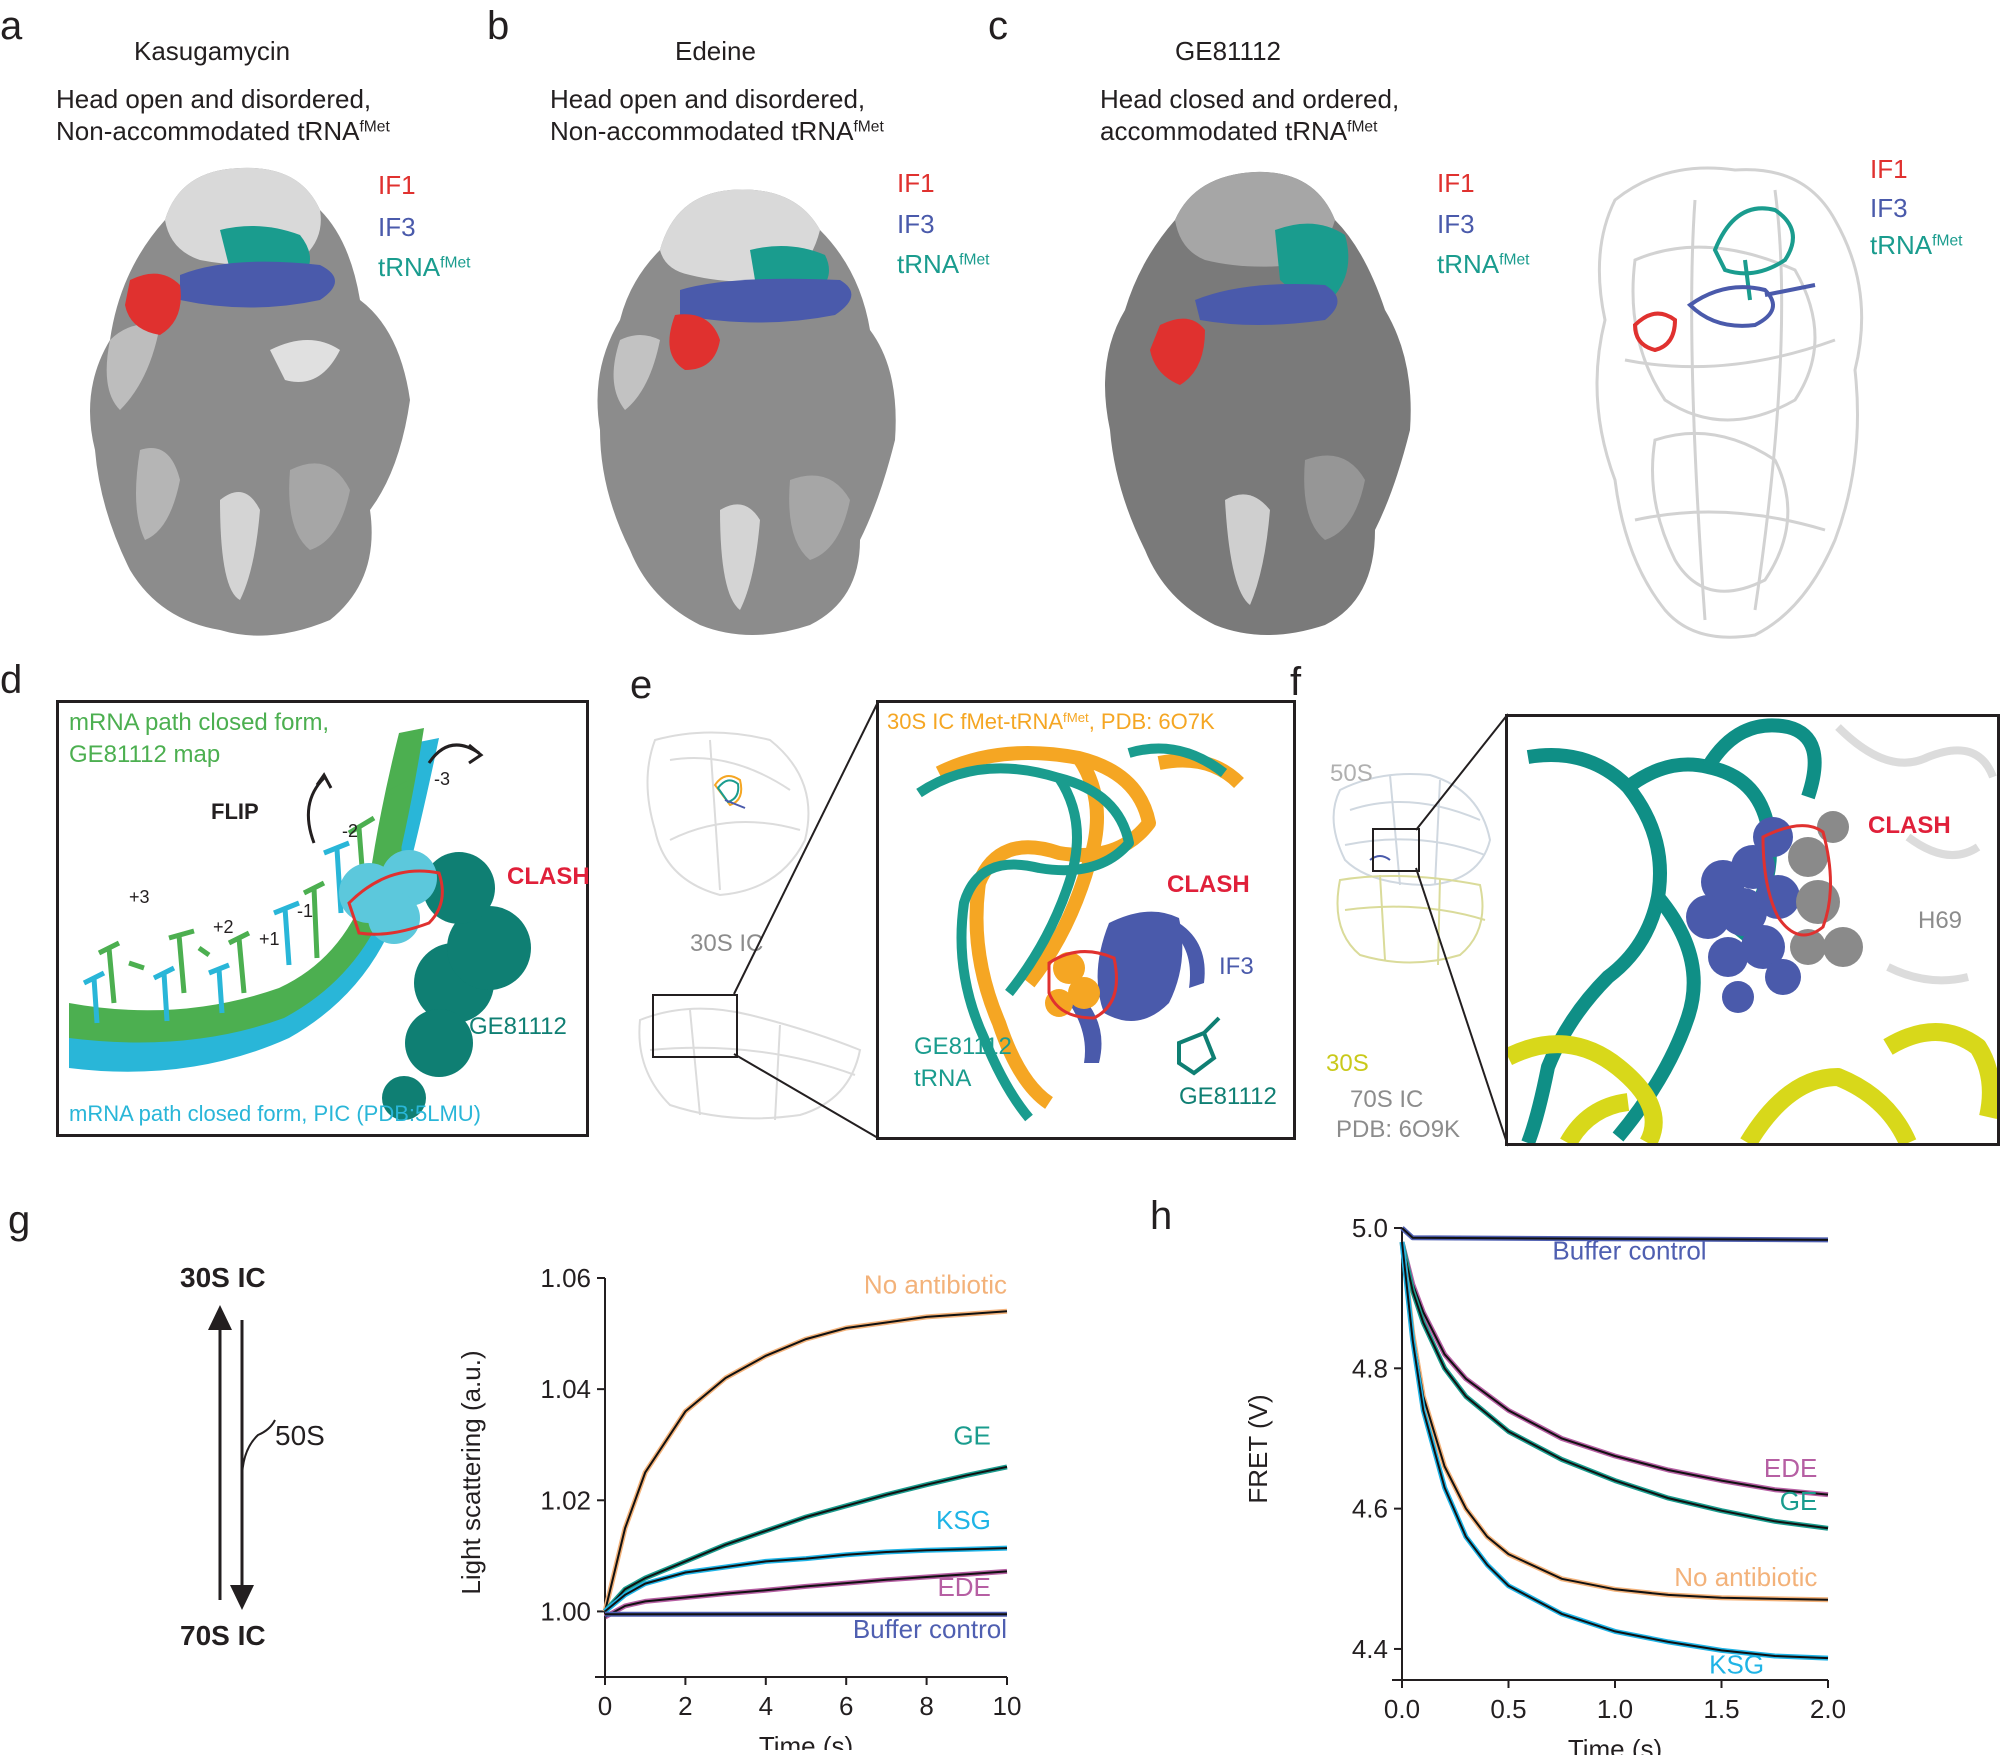 The image size is (2000, 1755). Describe the element at coordinates (717, 131) in the screenshot. I see `panel-b-line2: Non-accommodated tRNAfMet` at that location.